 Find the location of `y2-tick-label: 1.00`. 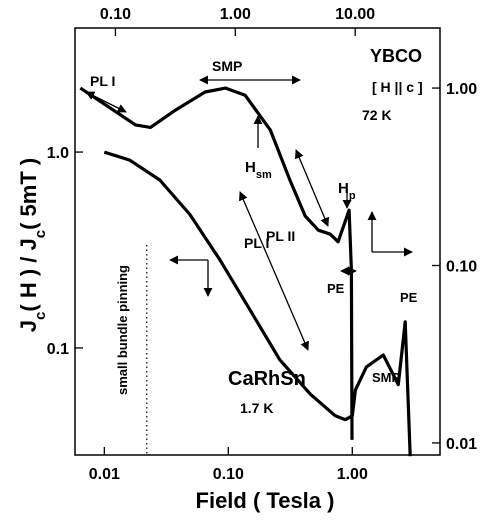

y2-tick-label: 1.00 is located at coordinates (461, 89).